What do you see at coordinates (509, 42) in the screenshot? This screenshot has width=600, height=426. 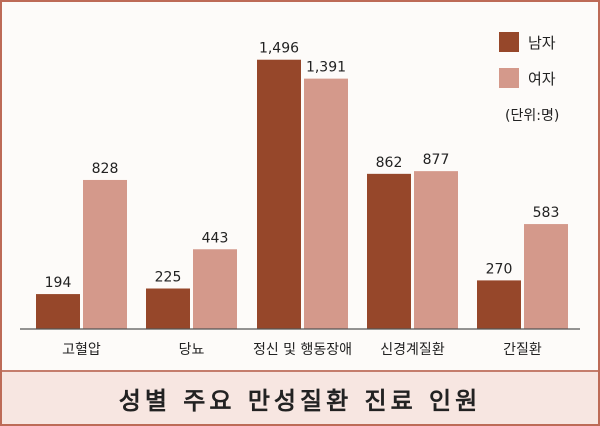 I see `legend-swatch-male` at bounding box center [509, 42].